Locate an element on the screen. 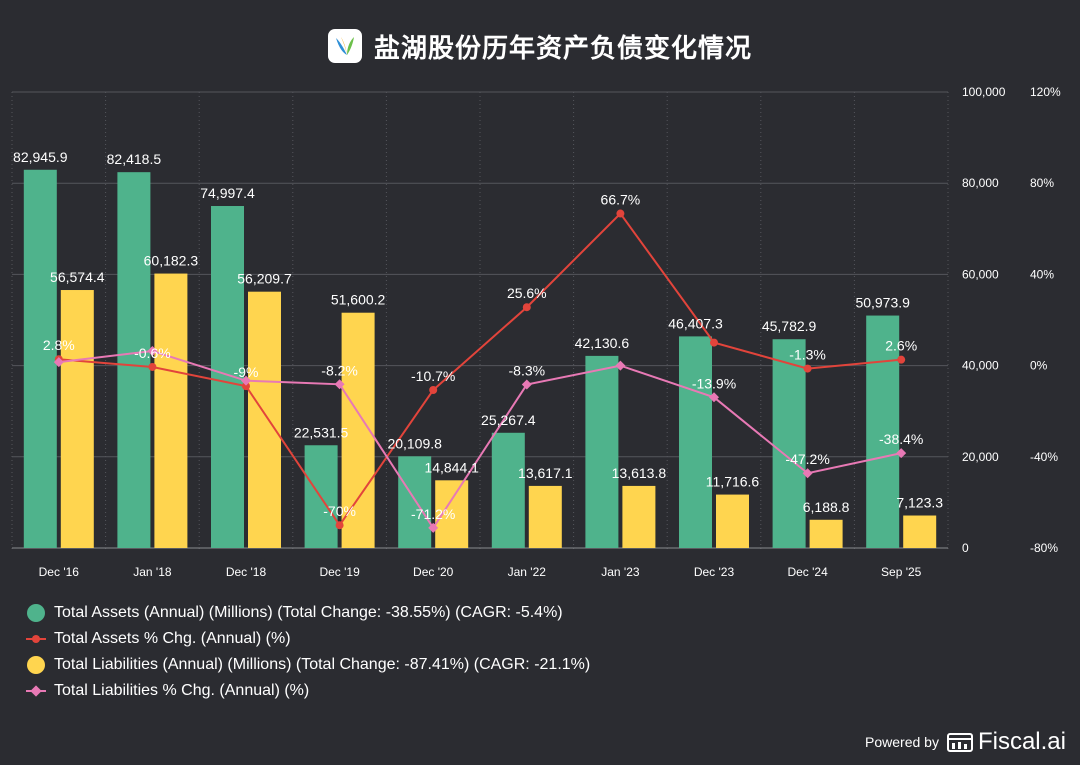  data-label-total-liabilities: 56,574.4 is located at coordinates (77, 277).